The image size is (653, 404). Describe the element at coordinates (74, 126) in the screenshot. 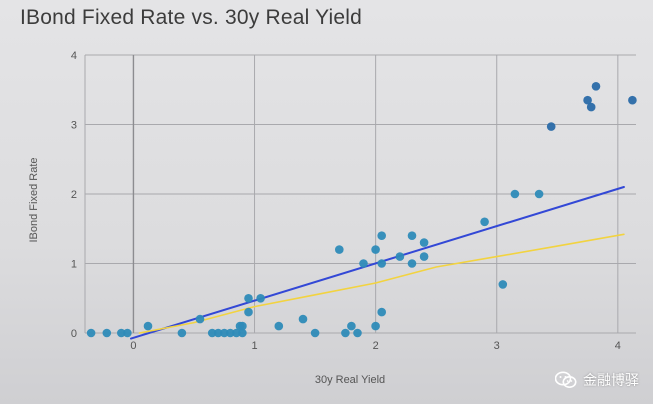

I see `y-tick-label: 3` at that location.